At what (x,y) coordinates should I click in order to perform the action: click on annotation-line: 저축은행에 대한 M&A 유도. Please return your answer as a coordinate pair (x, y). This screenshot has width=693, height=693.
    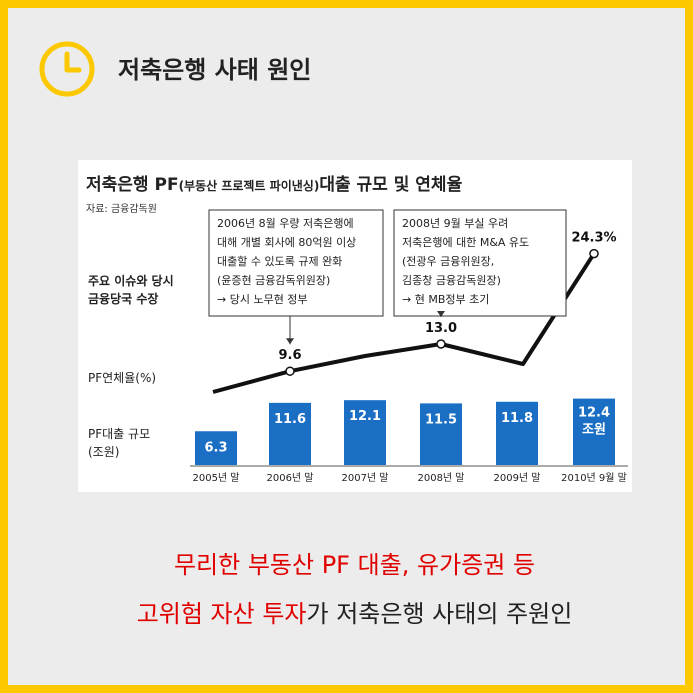
    Looking at the image, I should click on (465, 242).